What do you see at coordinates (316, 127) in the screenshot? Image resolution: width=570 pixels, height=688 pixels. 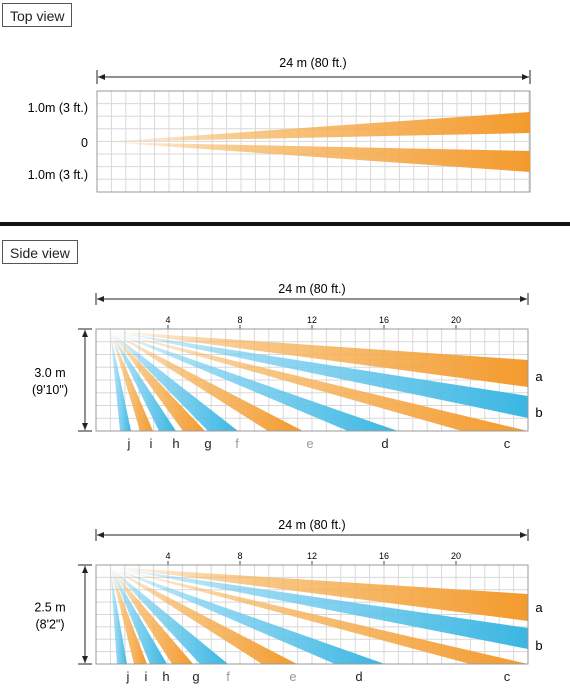 I see `beam-upper` at bounding box center [316, 127].